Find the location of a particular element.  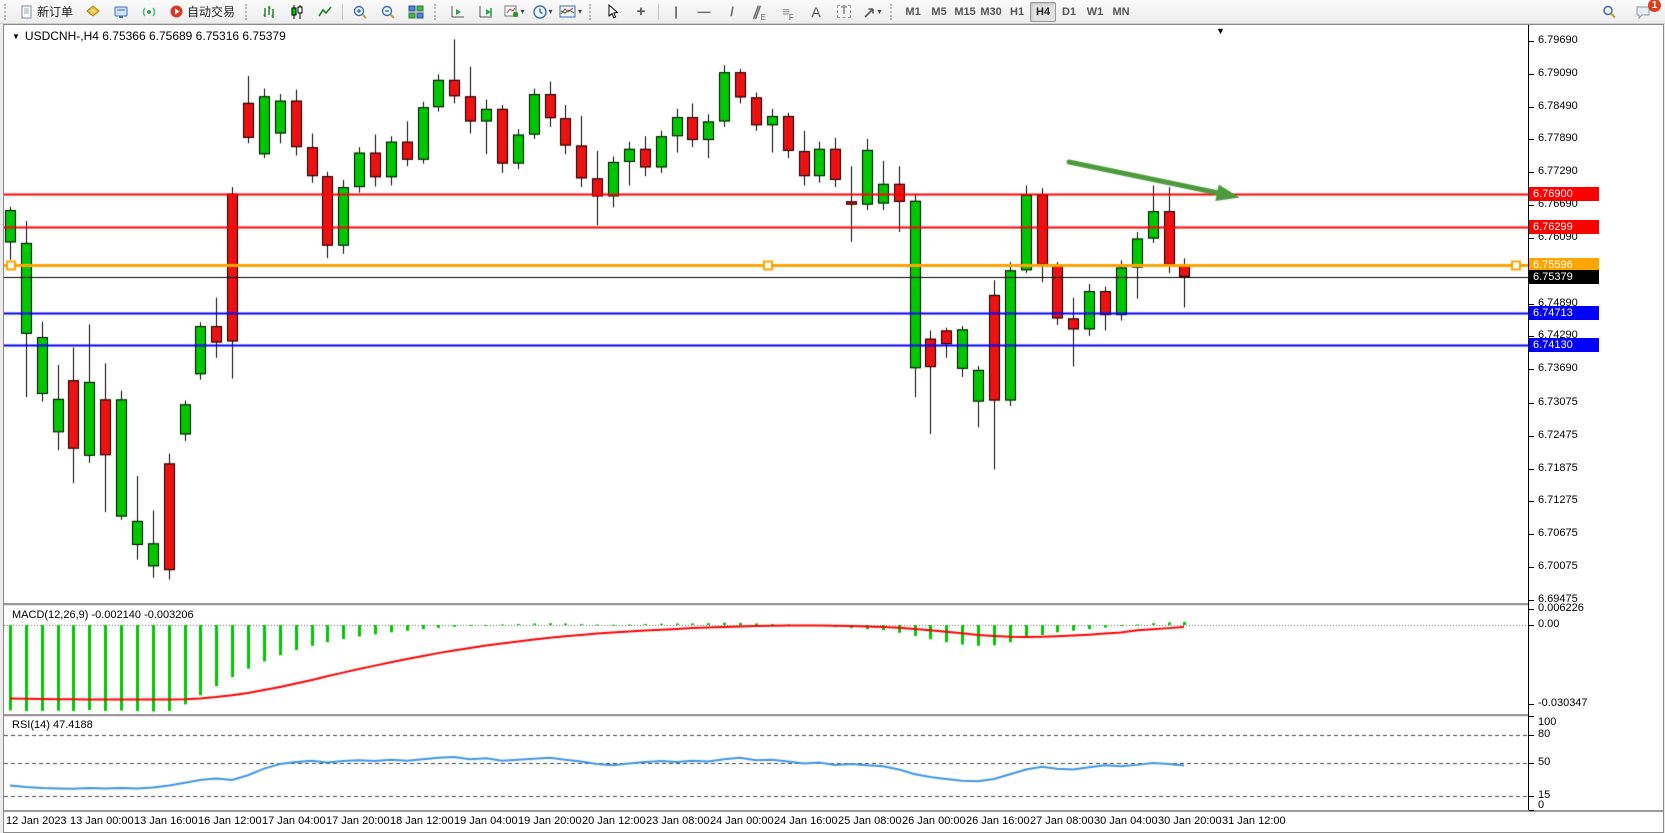

time-axis-label: 24 Jan 16:00 is located at coordinates (806, 821).